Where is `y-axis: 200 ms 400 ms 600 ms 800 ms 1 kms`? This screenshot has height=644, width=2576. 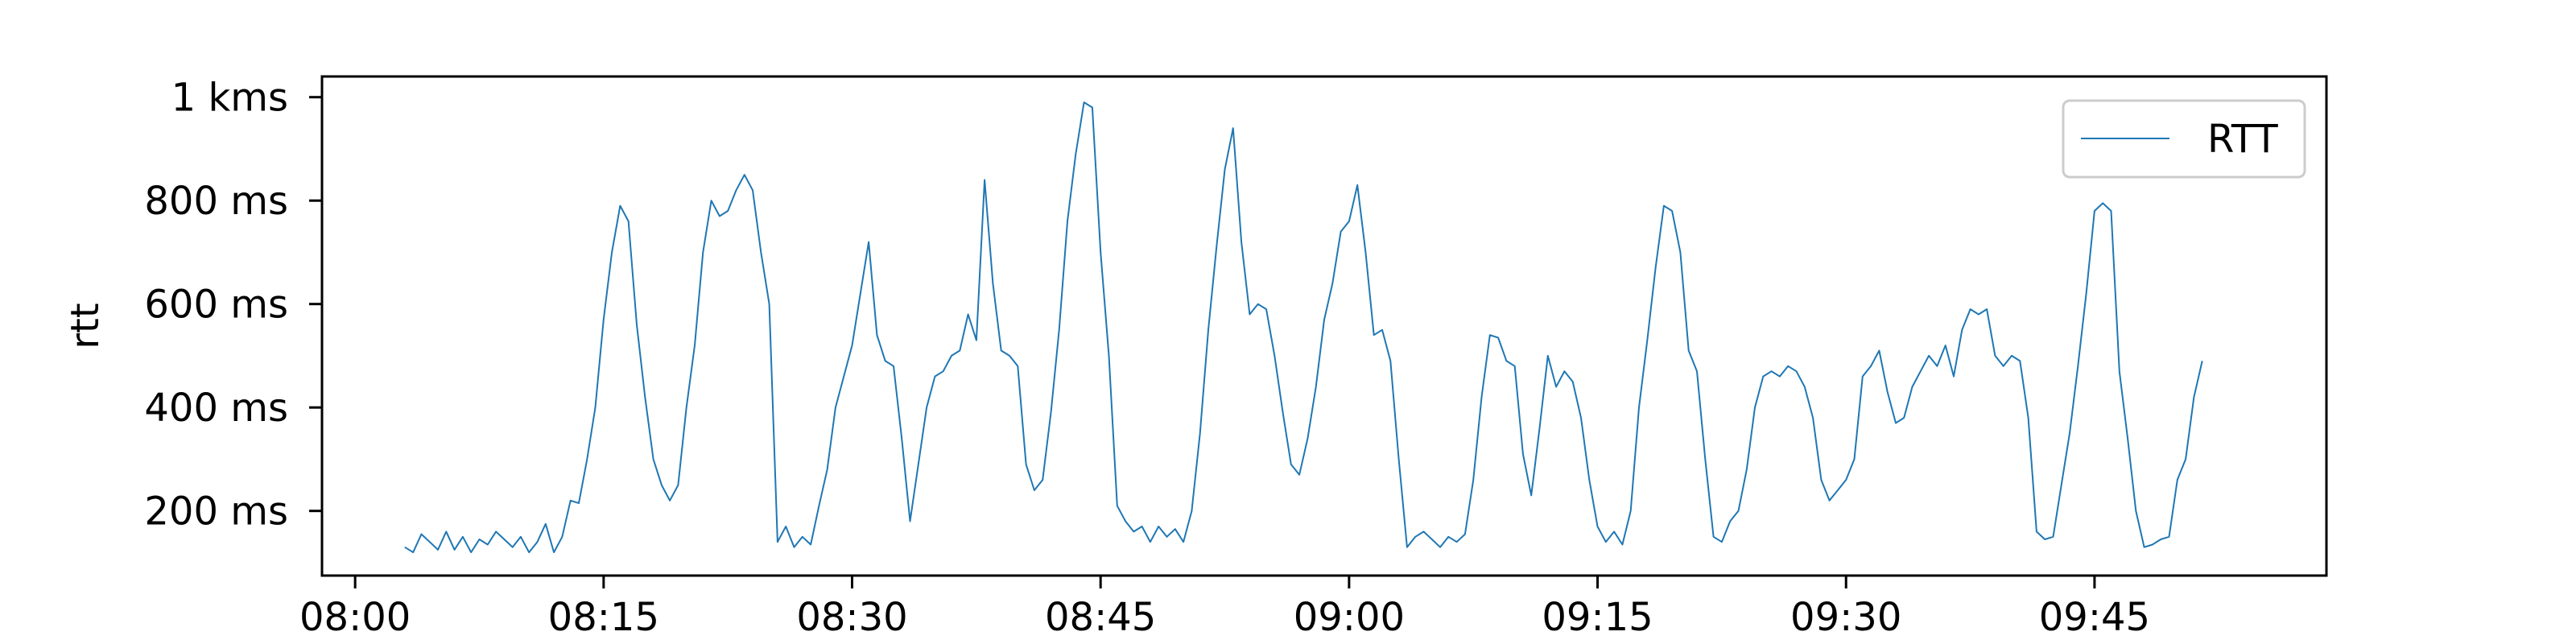 y-axis: 200 ms 400 ms 600 ms 800 ms 1 kms is located at coordinates (233, 305).